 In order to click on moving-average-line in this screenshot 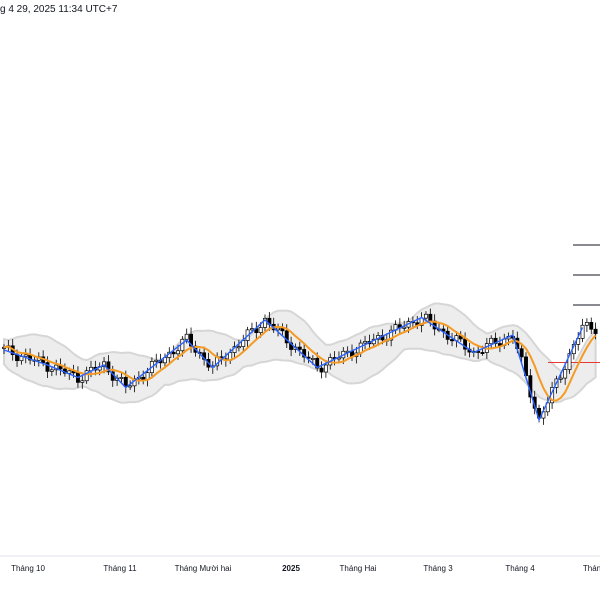, I will do `click(300, 361)`.